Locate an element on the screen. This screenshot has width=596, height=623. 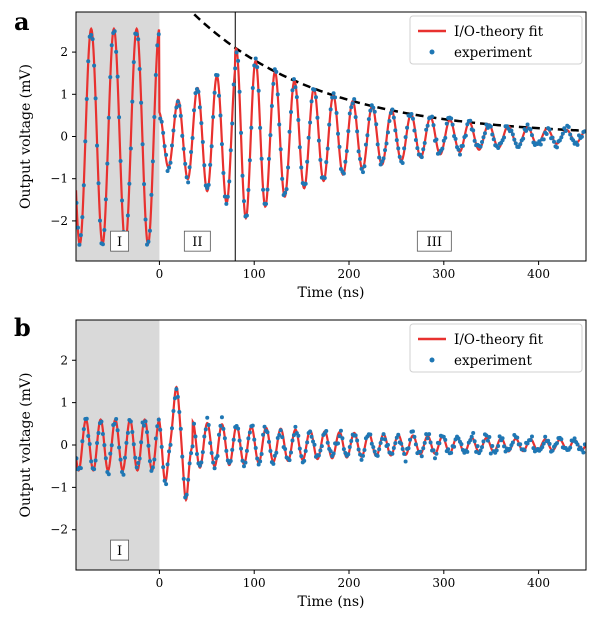
legend: I/O-theory fit experiment is located at coordinates (496, 348).